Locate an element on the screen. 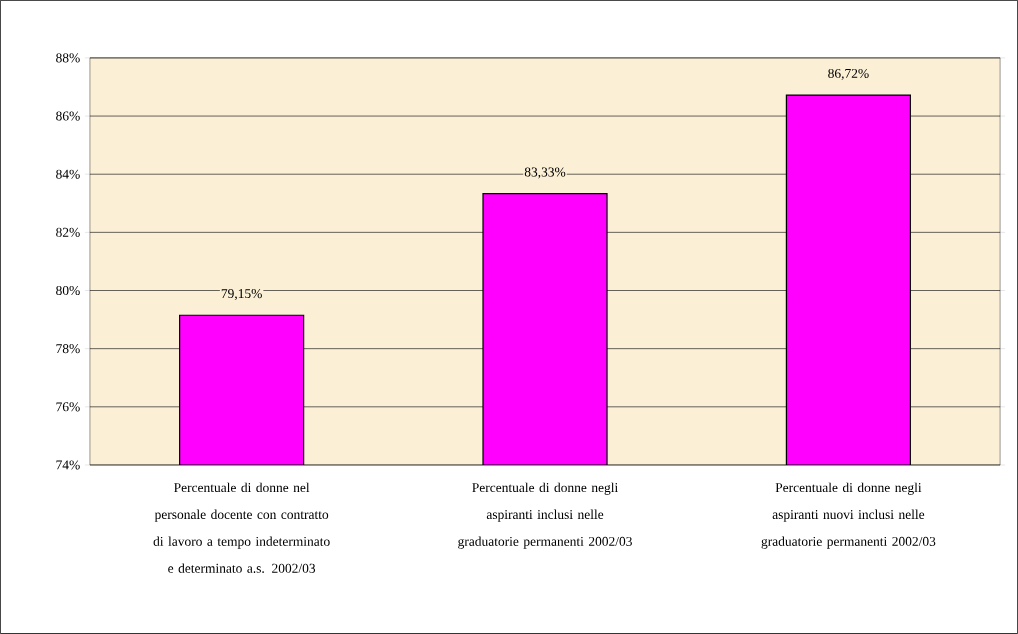 This screenshot has width=1018, height=634. y-tick-label: 88% is located at coordinates (68, 58).